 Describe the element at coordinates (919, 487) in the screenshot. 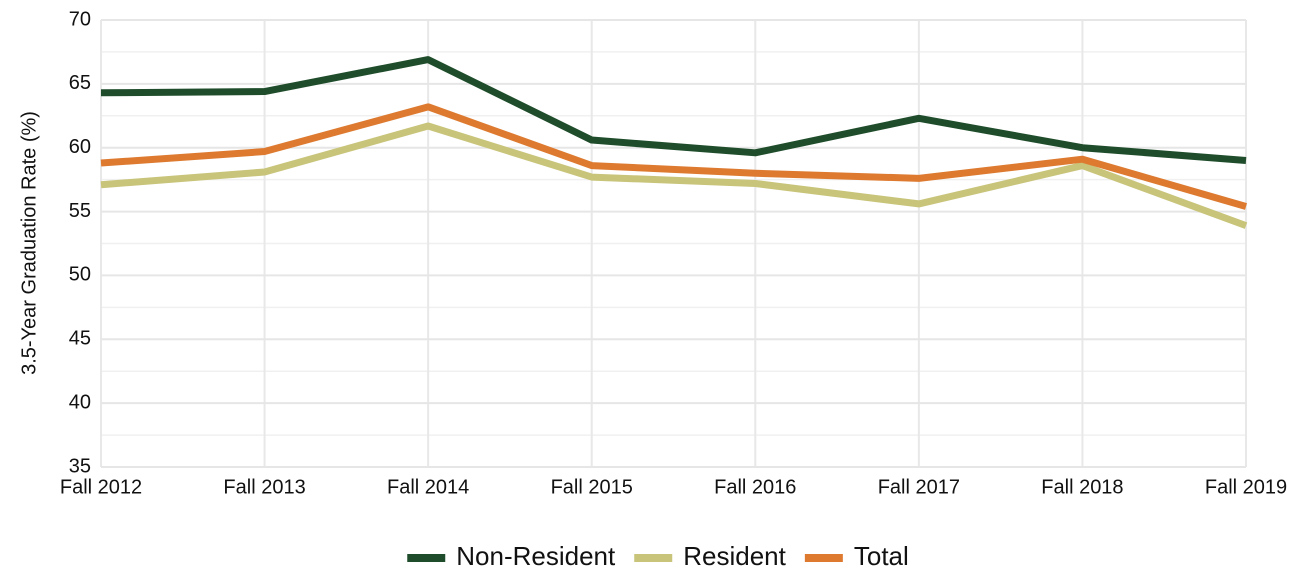

I see `x-tick-label: Fall 2017` at that location.